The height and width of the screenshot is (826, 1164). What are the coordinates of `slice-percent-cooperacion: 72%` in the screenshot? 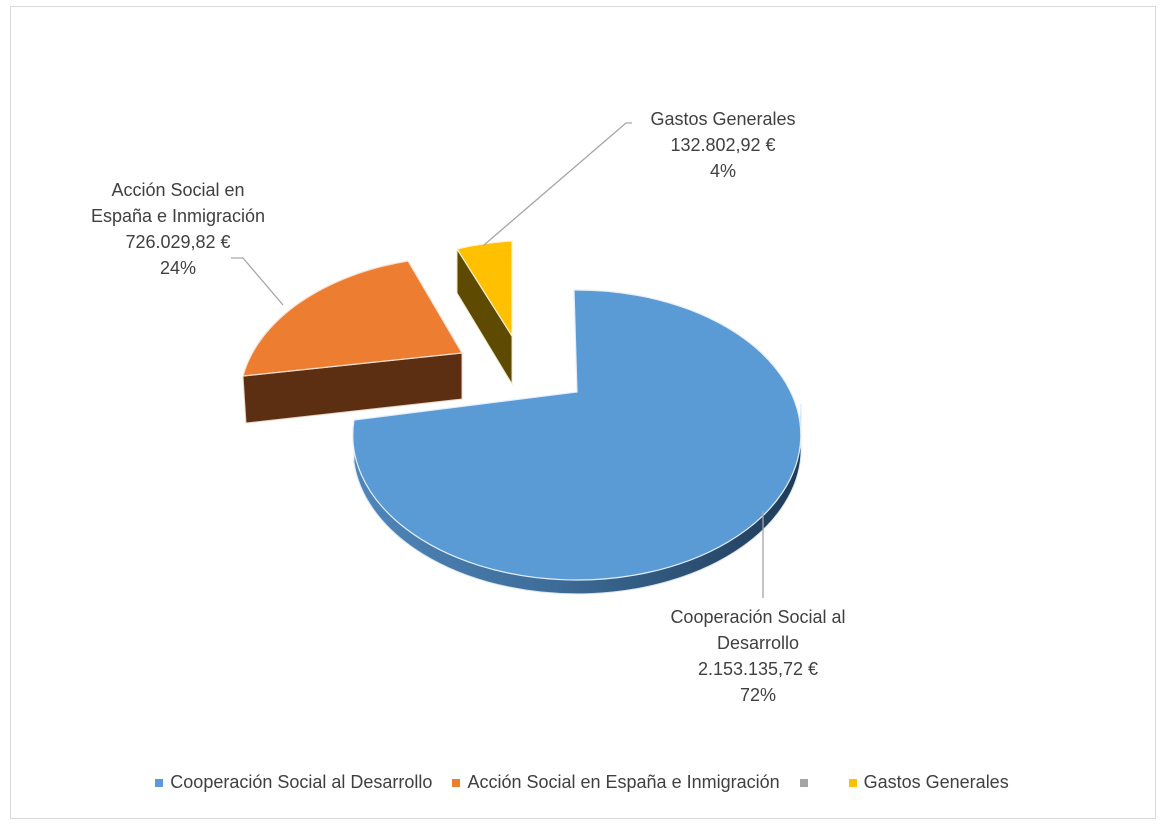 It's located at (758, 695).